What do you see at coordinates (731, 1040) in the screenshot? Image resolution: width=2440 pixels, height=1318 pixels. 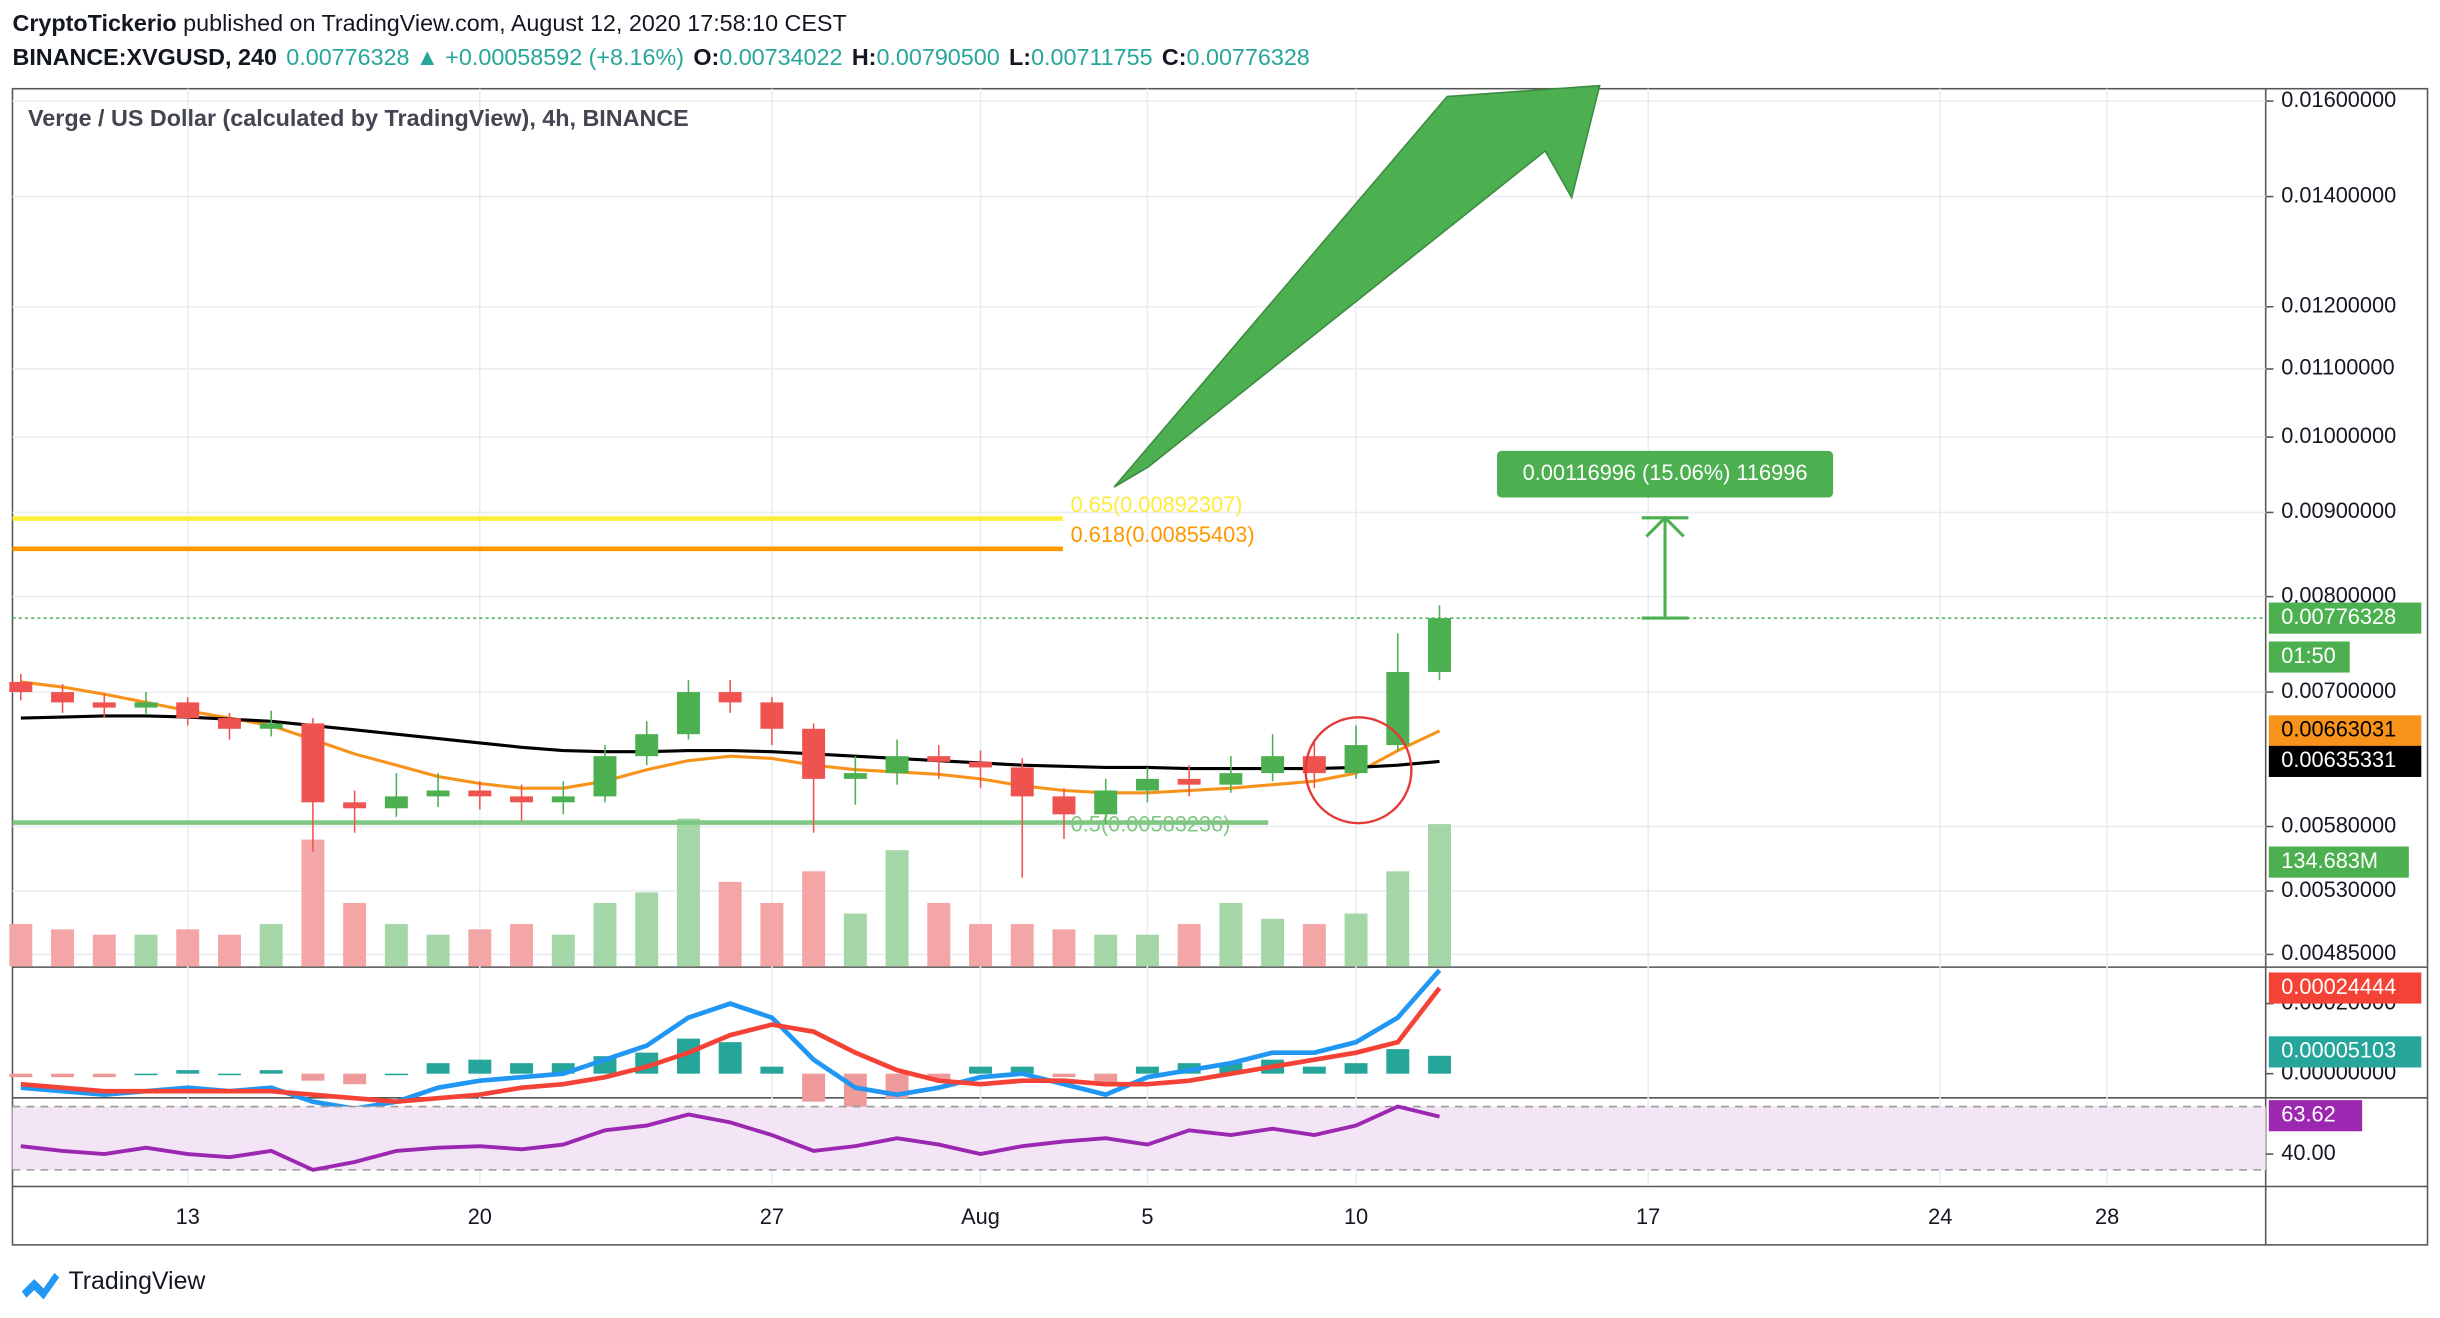 I see `macd-line` at bounding box center [731, 1040].